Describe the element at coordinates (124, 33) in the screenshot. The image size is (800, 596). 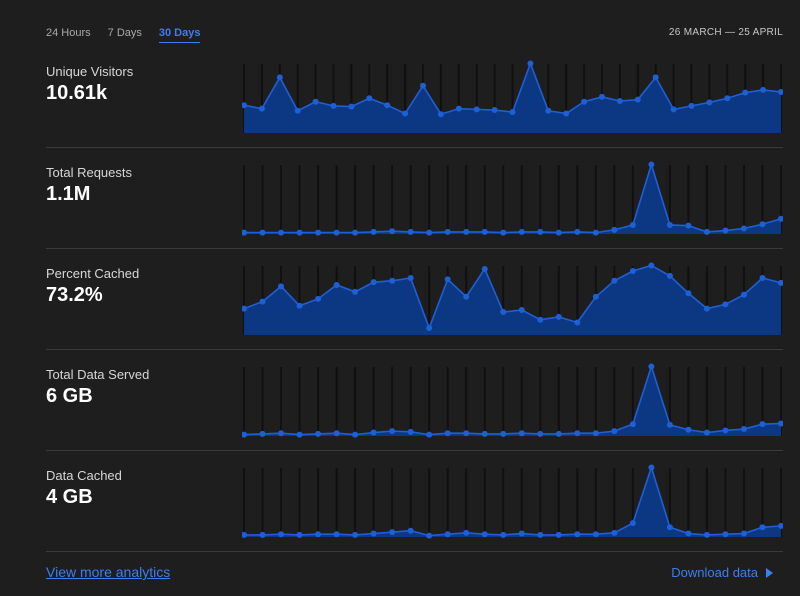
I see `tab-7-days: 7 Days` at that location.